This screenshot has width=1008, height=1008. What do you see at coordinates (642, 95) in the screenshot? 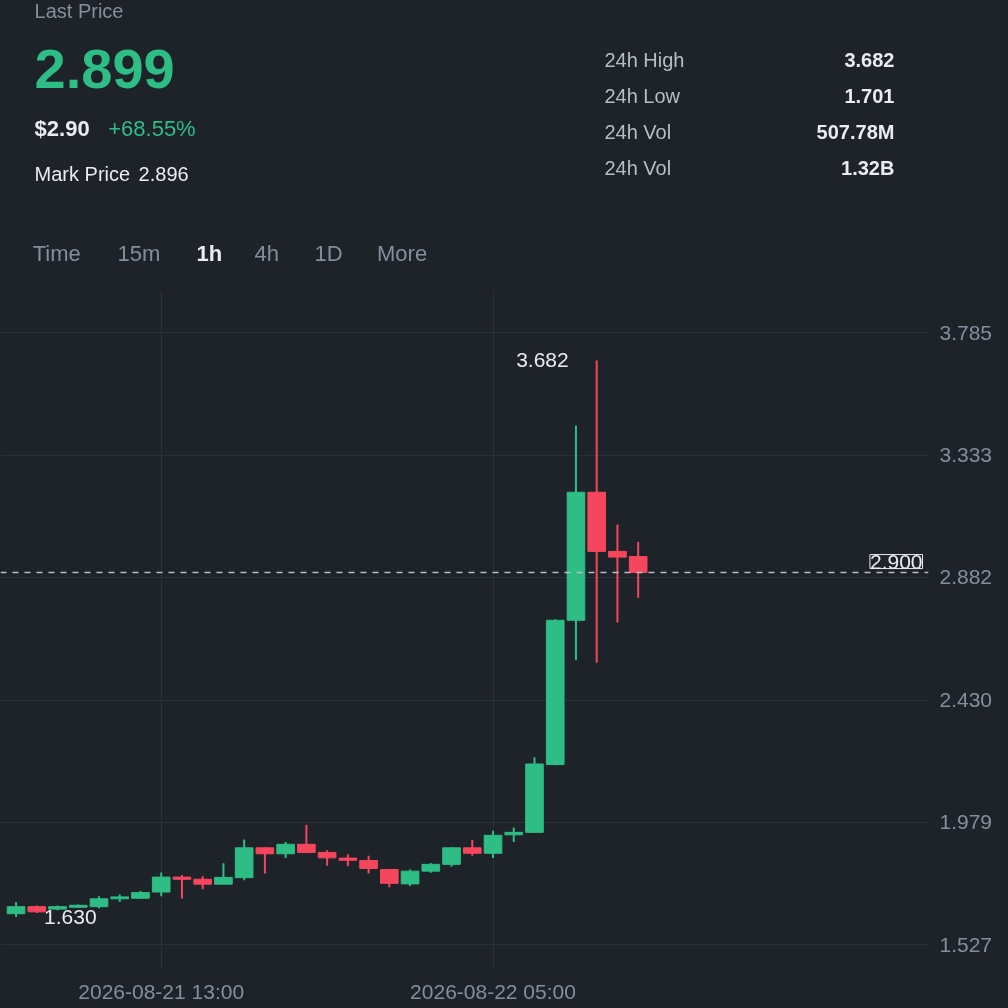
I see `text: 24h Low` at bounding box center [642, 95].